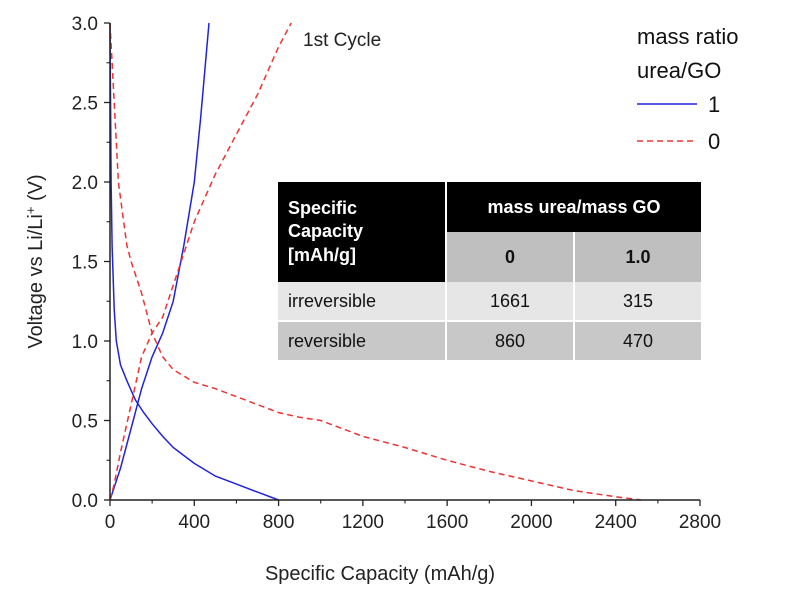 Image resolution: width=785 pixels, height=603 pixels. Describe the element at coordinates (637, 301) in the screenshot. I see `table-cell: 315` at that location.